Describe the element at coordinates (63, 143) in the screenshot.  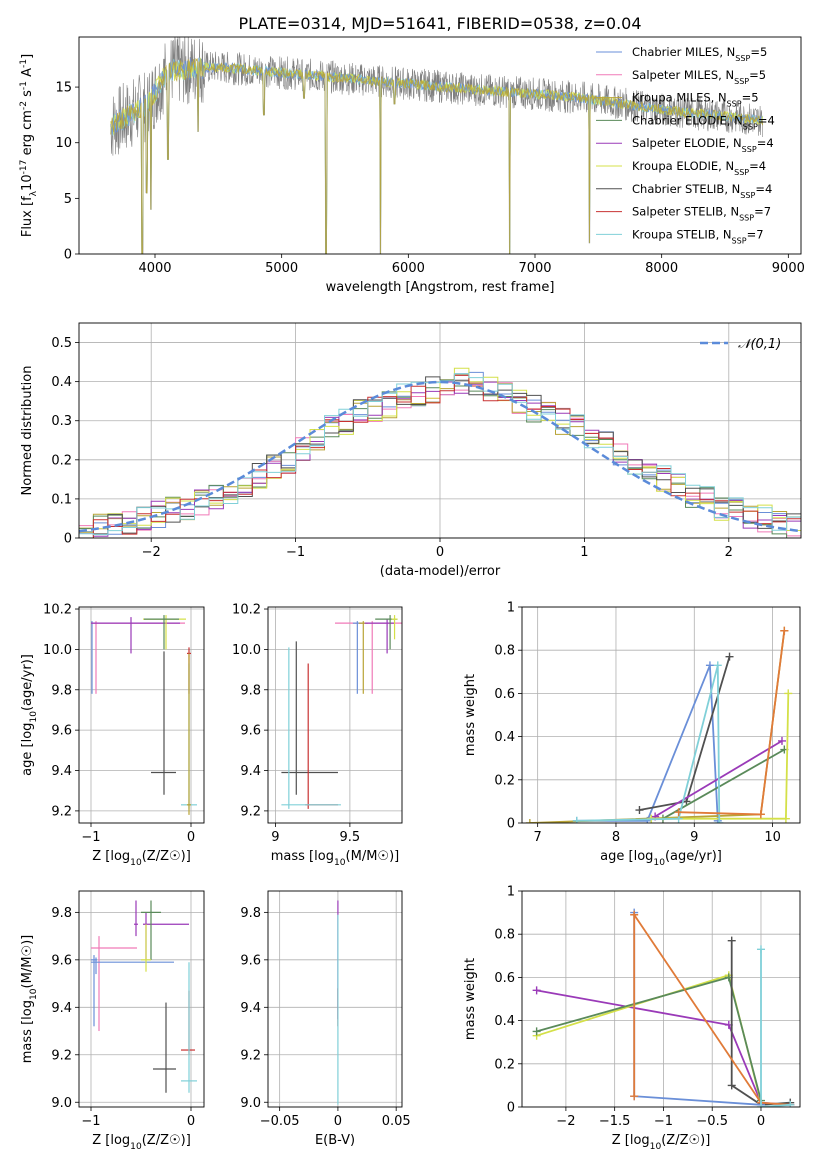
I see `y-tick-label: 10` at that location.